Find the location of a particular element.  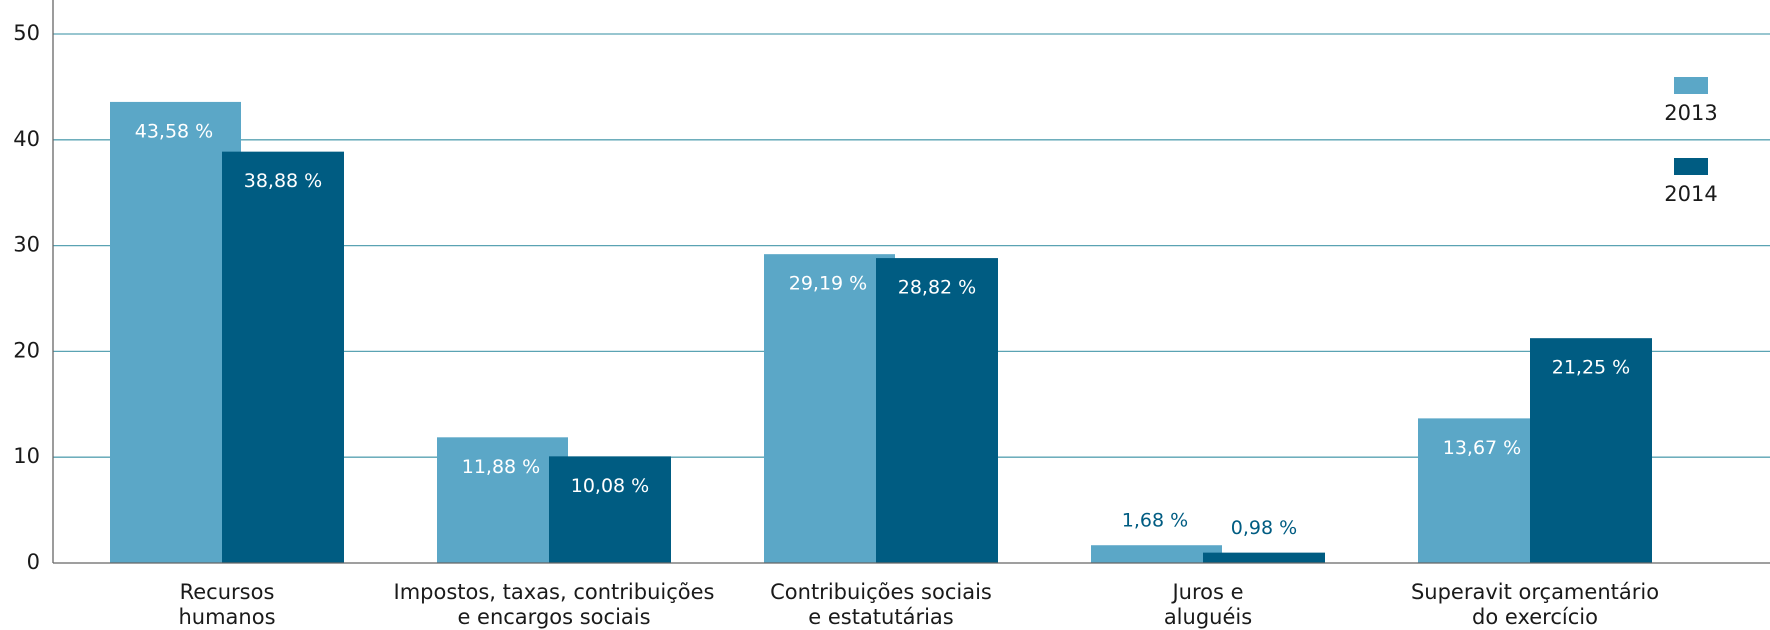

x-tick-label-line: Recursos is located at coordinates (227, 592).